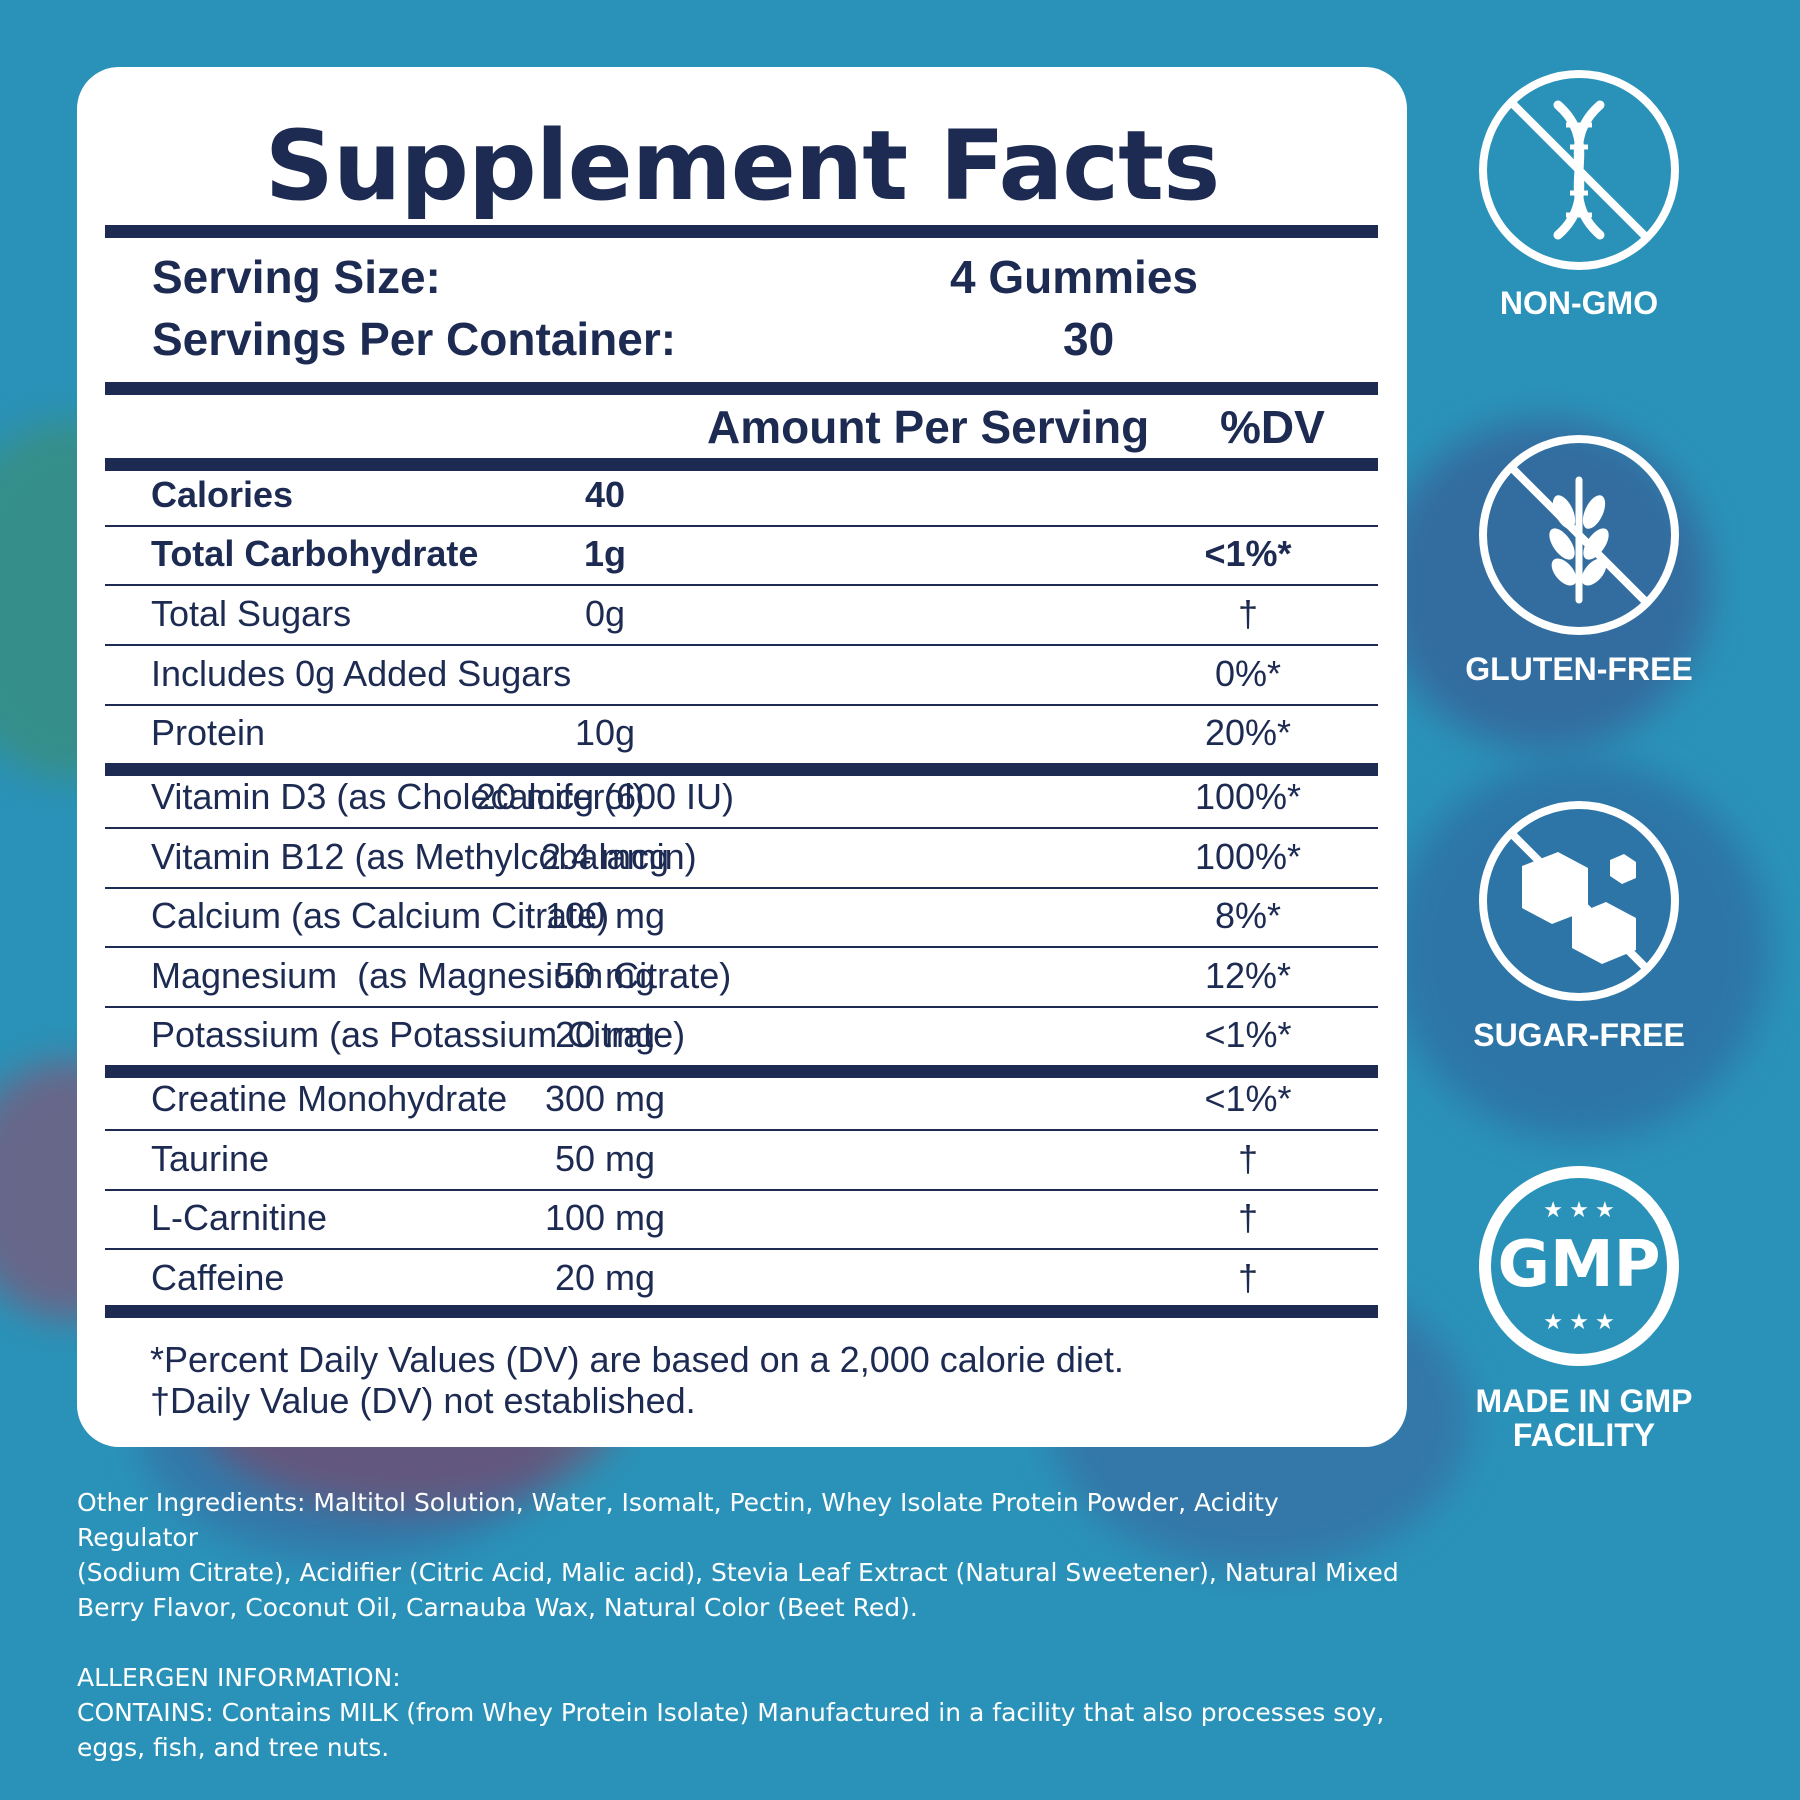 The image size is (1800, 1800). Describe the element at coordinates (1579, 535) in the screenshot. I see `wheat-crossed-icon` at that location.